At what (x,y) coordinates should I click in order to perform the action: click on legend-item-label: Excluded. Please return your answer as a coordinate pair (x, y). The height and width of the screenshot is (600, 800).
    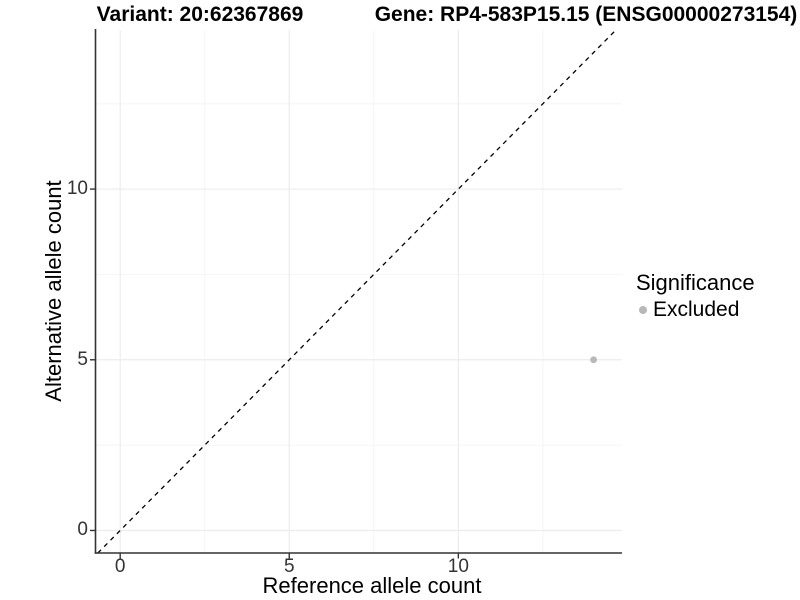
    Looking at the image, I should click on (696, 309).